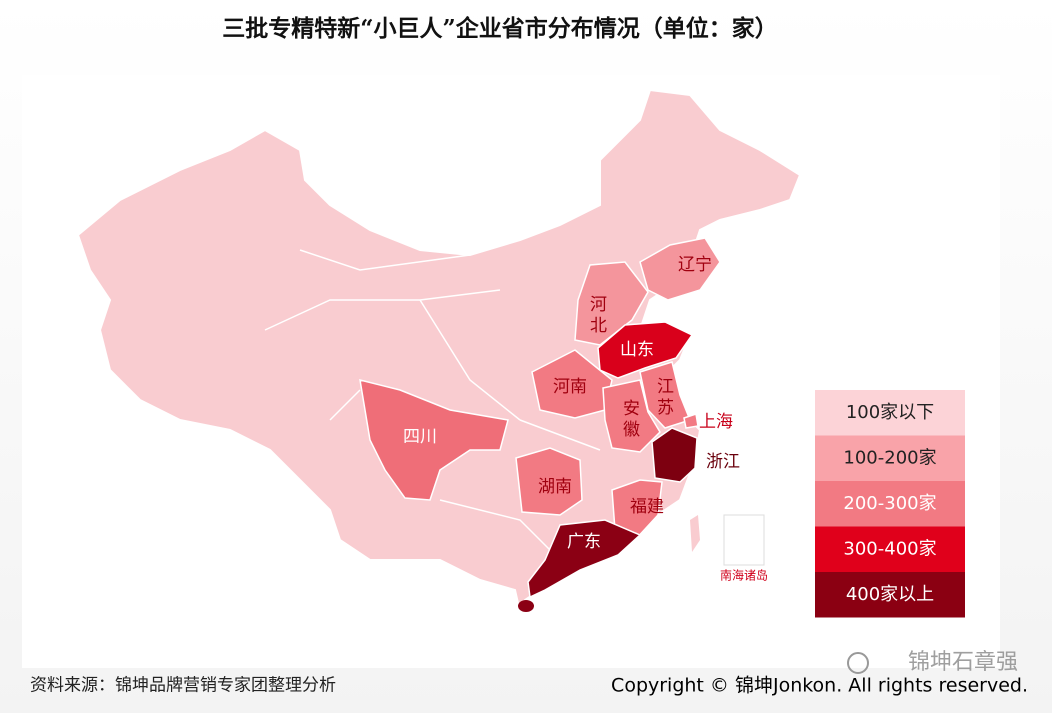  Describe the element at coordinates (499, 28) in the screenshot. I see `title: 三批专精特新“小巨人”企业省市分布情况（单位：家）` at that location.